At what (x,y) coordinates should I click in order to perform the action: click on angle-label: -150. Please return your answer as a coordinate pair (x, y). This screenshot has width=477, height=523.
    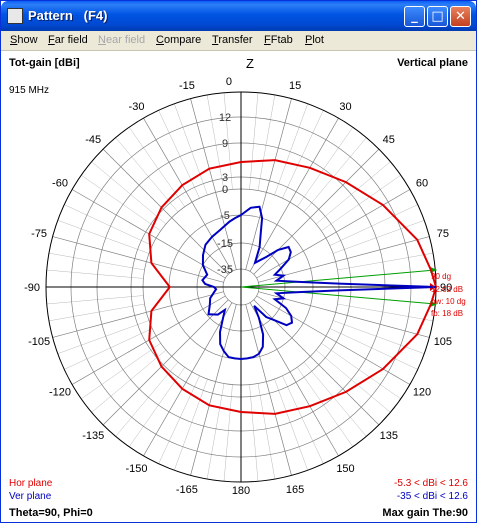
    Looking at the image, I should click on (136, 469).